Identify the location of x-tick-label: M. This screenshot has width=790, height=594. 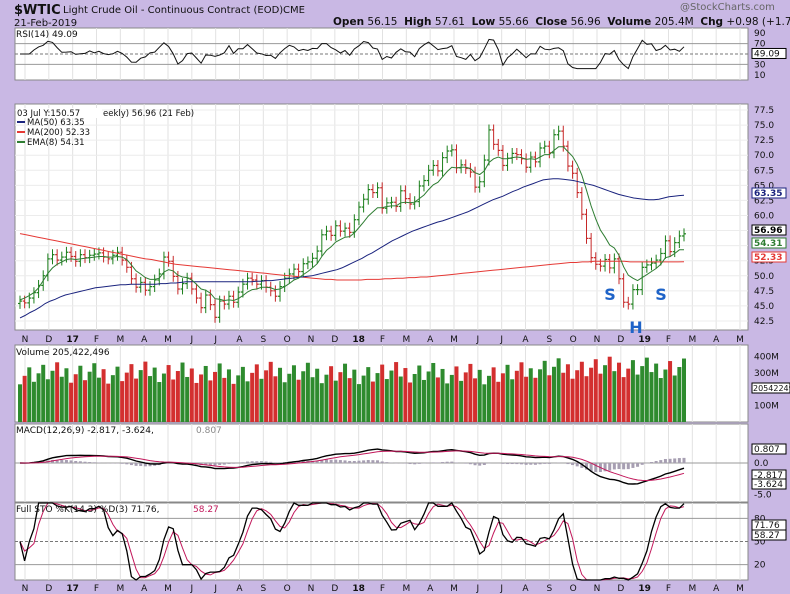
(406, 589).